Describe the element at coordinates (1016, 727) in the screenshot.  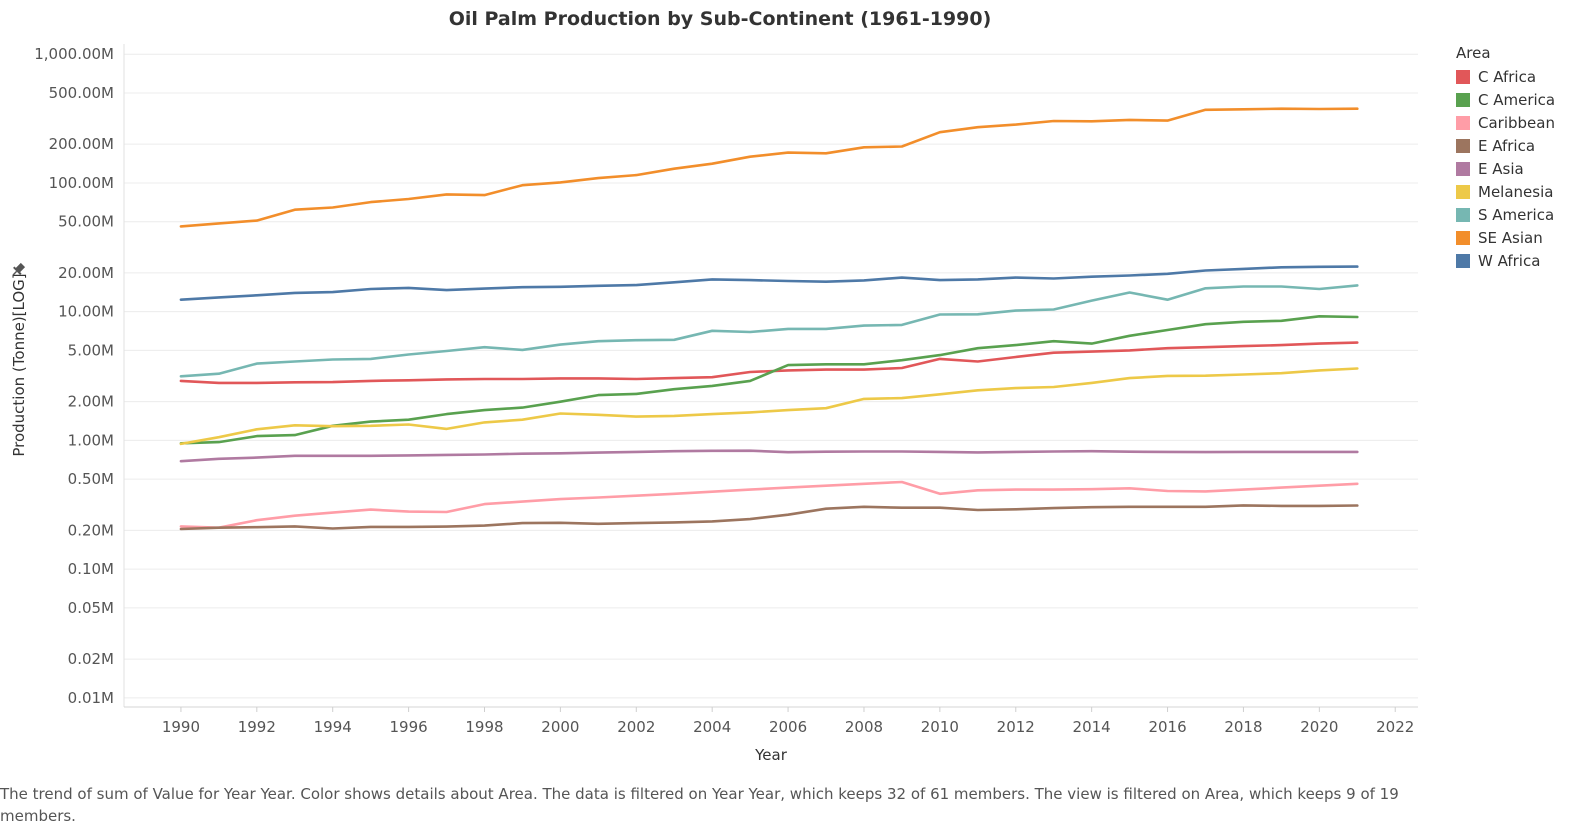
I see `x-tick-label: 2012` at that location.